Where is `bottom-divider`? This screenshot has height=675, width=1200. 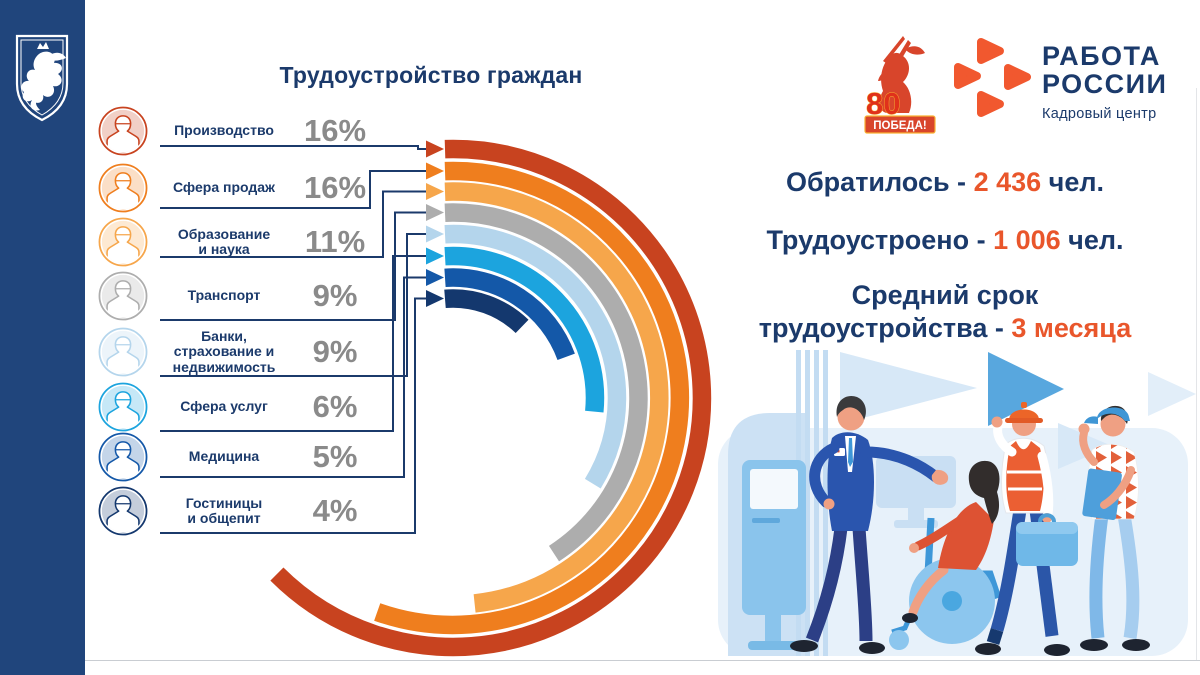
bottom-divider is located at coordinates (642, 660).